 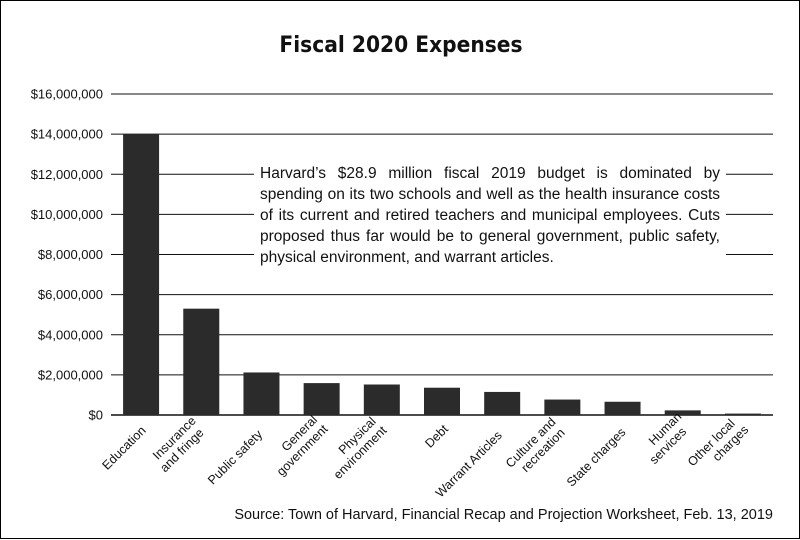 What do you see at coordinates (96, 415) in the screenshot?
I see `y-tick-label: $0` at bounding box center [96, 415].